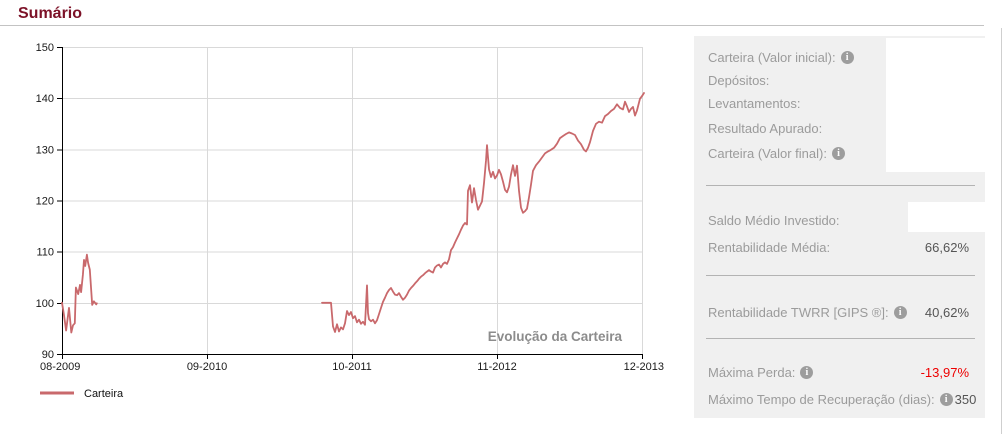 The width and height of the screenshot is (1004, 434). I want to click on panel-label-rentabilidade-media: Rentabilidade Média:, so click(769, 247).